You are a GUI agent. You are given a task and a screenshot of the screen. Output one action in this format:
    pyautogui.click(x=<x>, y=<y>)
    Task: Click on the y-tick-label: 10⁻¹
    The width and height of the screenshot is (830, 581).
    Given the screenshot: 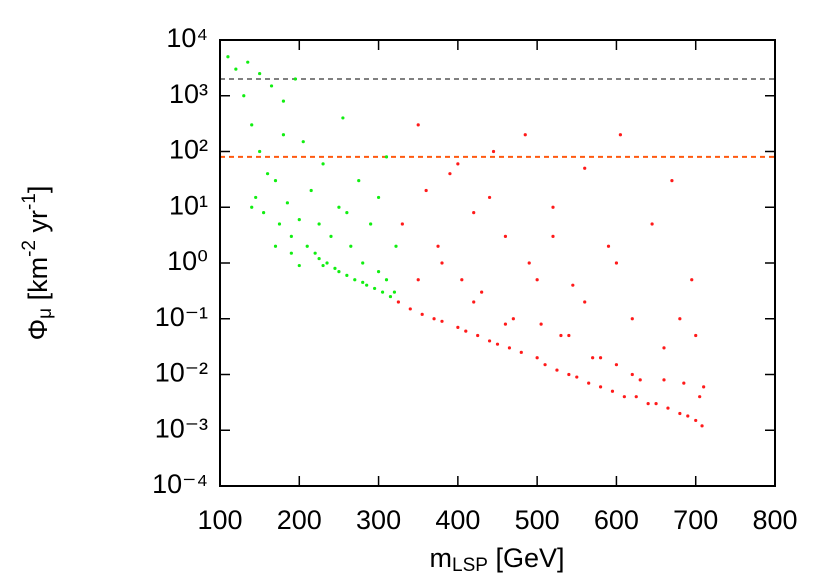 What is the action you would take?
    pyautogui.click(x=181, y=317)
    